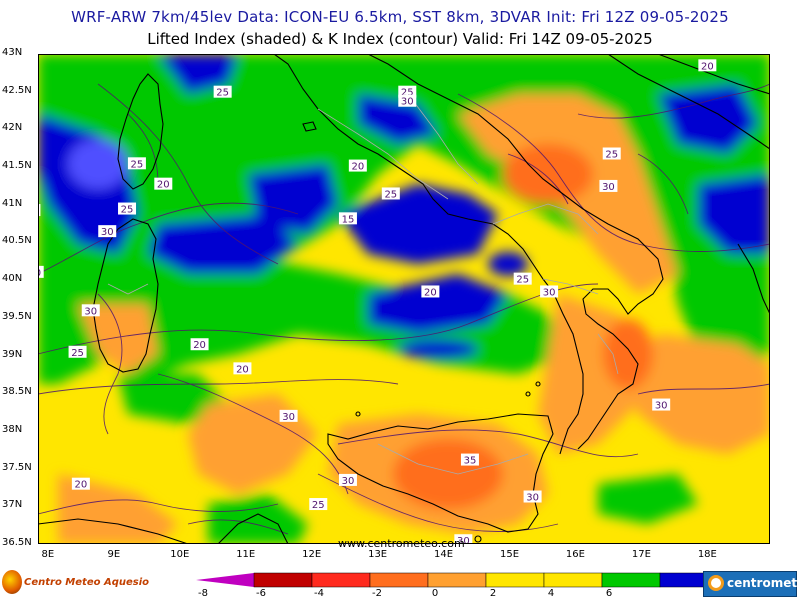 Image resolution: width=800 pixels, height=600 pixels. I want to click on lat-tick-label: 42.5N, so click(17, 90).